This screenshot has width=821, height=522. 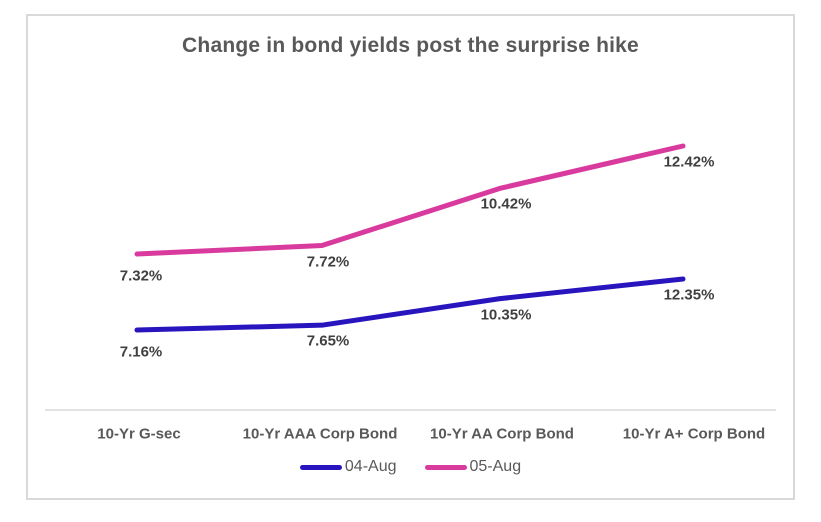 What do you see at coordinates (506, 315) in the screenshot?
I see `data-label: 10.35%` at bounding box center [506, 315].